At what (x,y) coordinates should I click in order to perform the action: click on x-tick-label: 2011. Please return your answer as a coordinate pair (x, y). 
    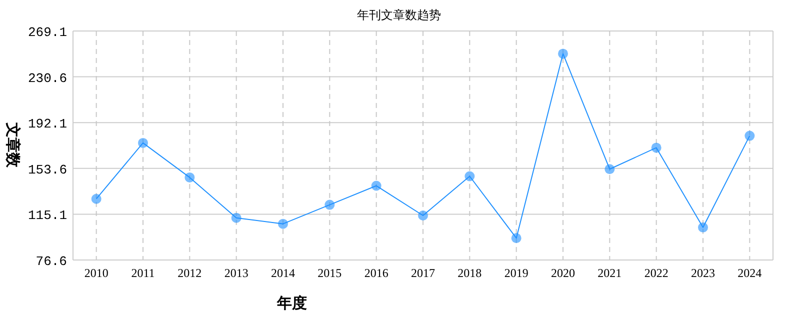
    Looking at the image, I should click on (143, 273).